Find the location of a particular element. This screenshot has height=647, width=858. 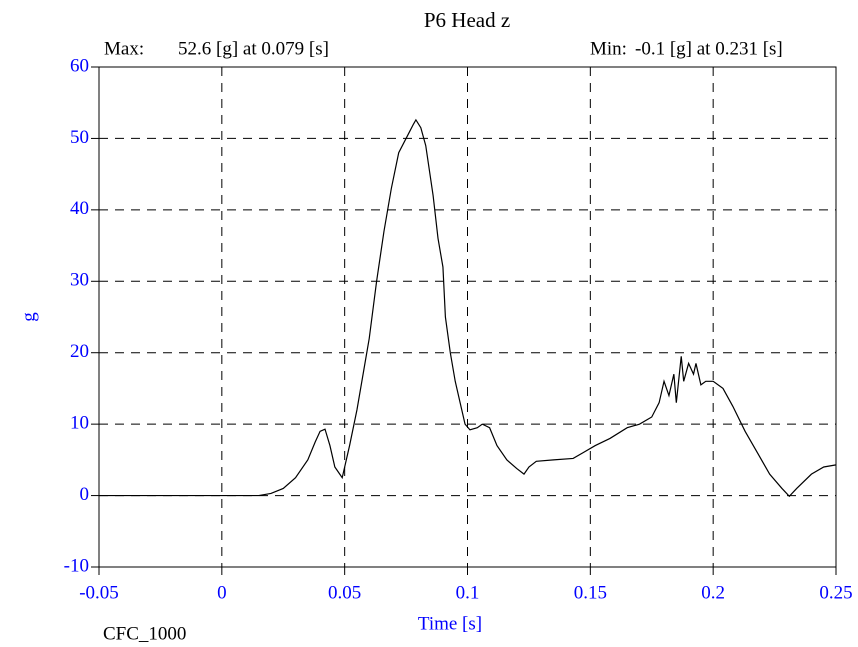

max-label: Max: is located at coordinates (124, 48).